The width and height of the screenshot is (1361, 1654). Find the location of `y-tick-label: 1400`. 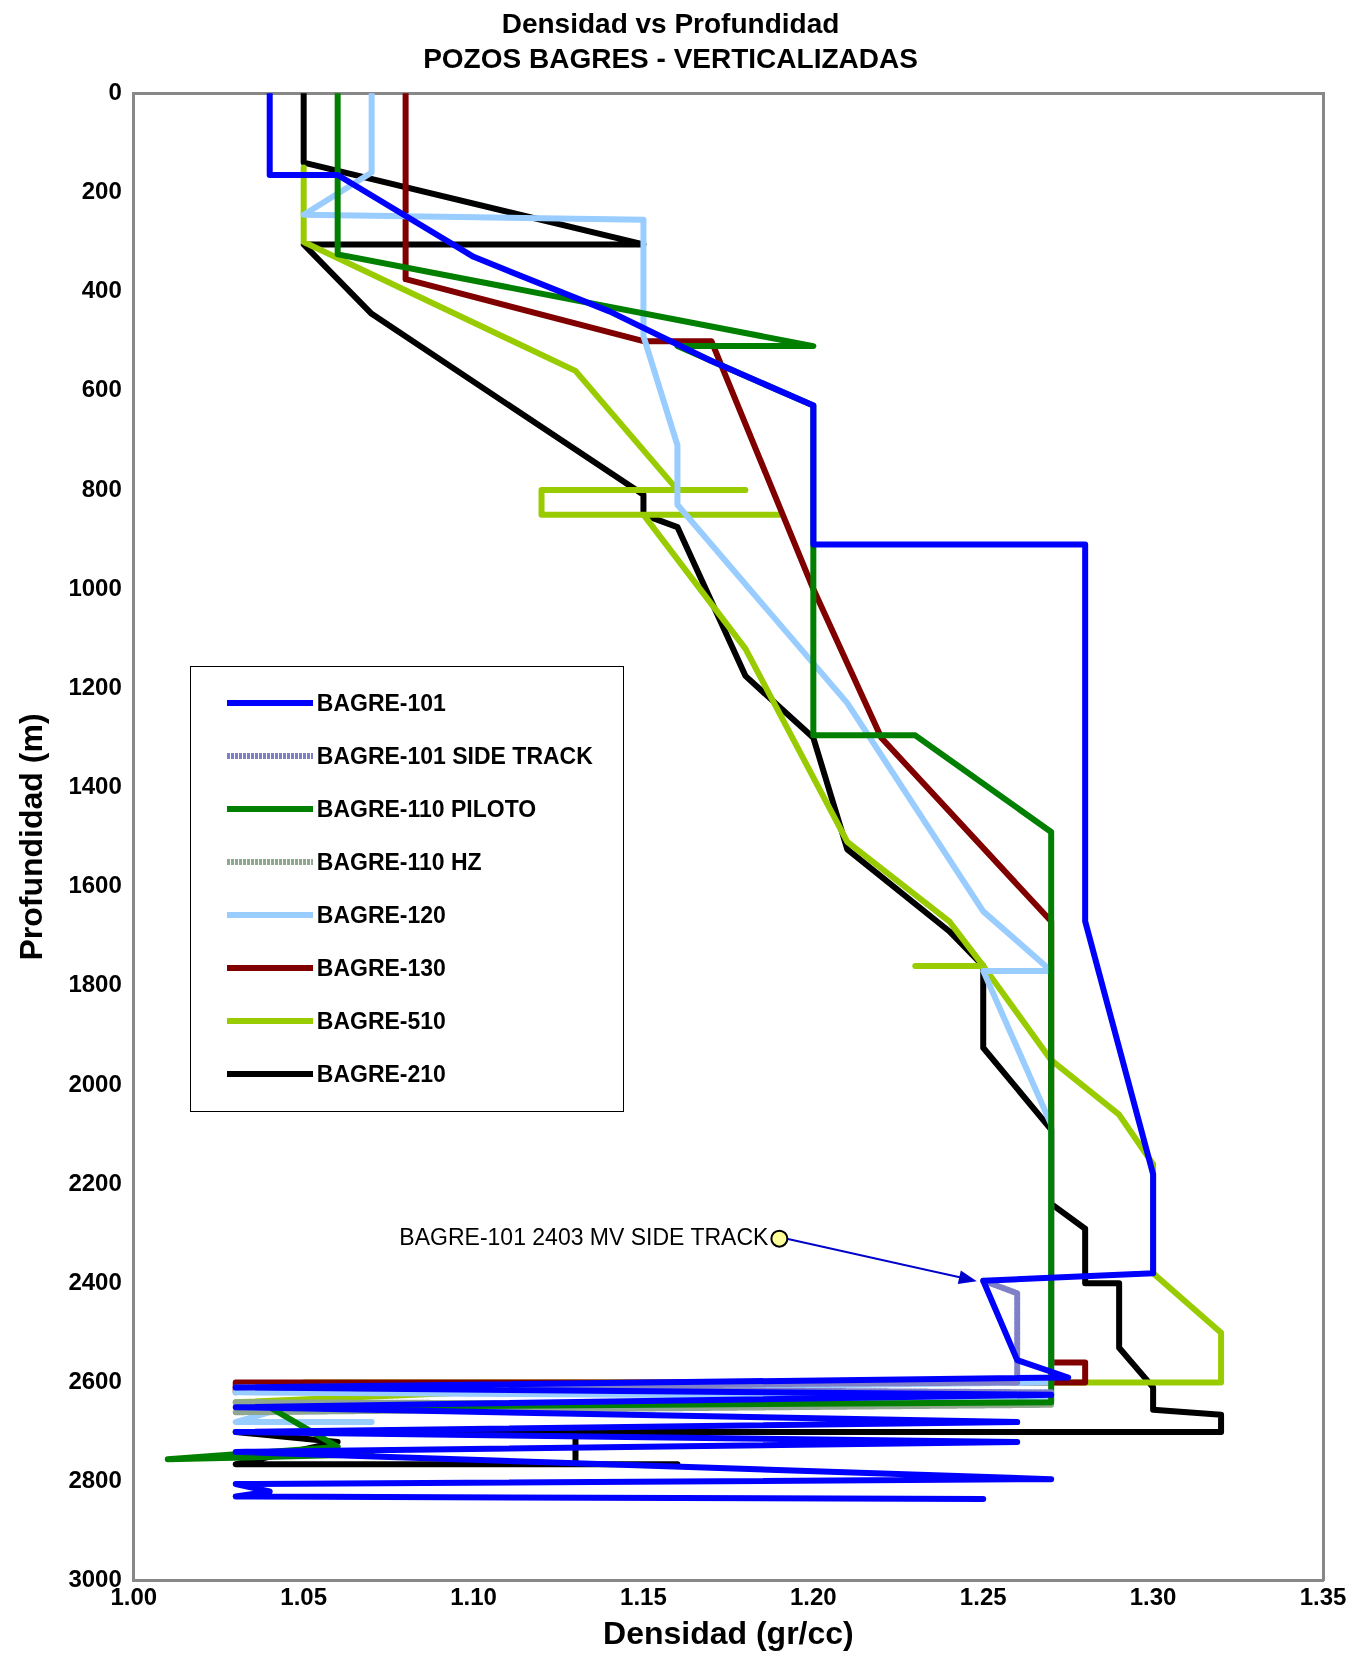

y-tick-label: 1400 is located at coordinates (95, 786).